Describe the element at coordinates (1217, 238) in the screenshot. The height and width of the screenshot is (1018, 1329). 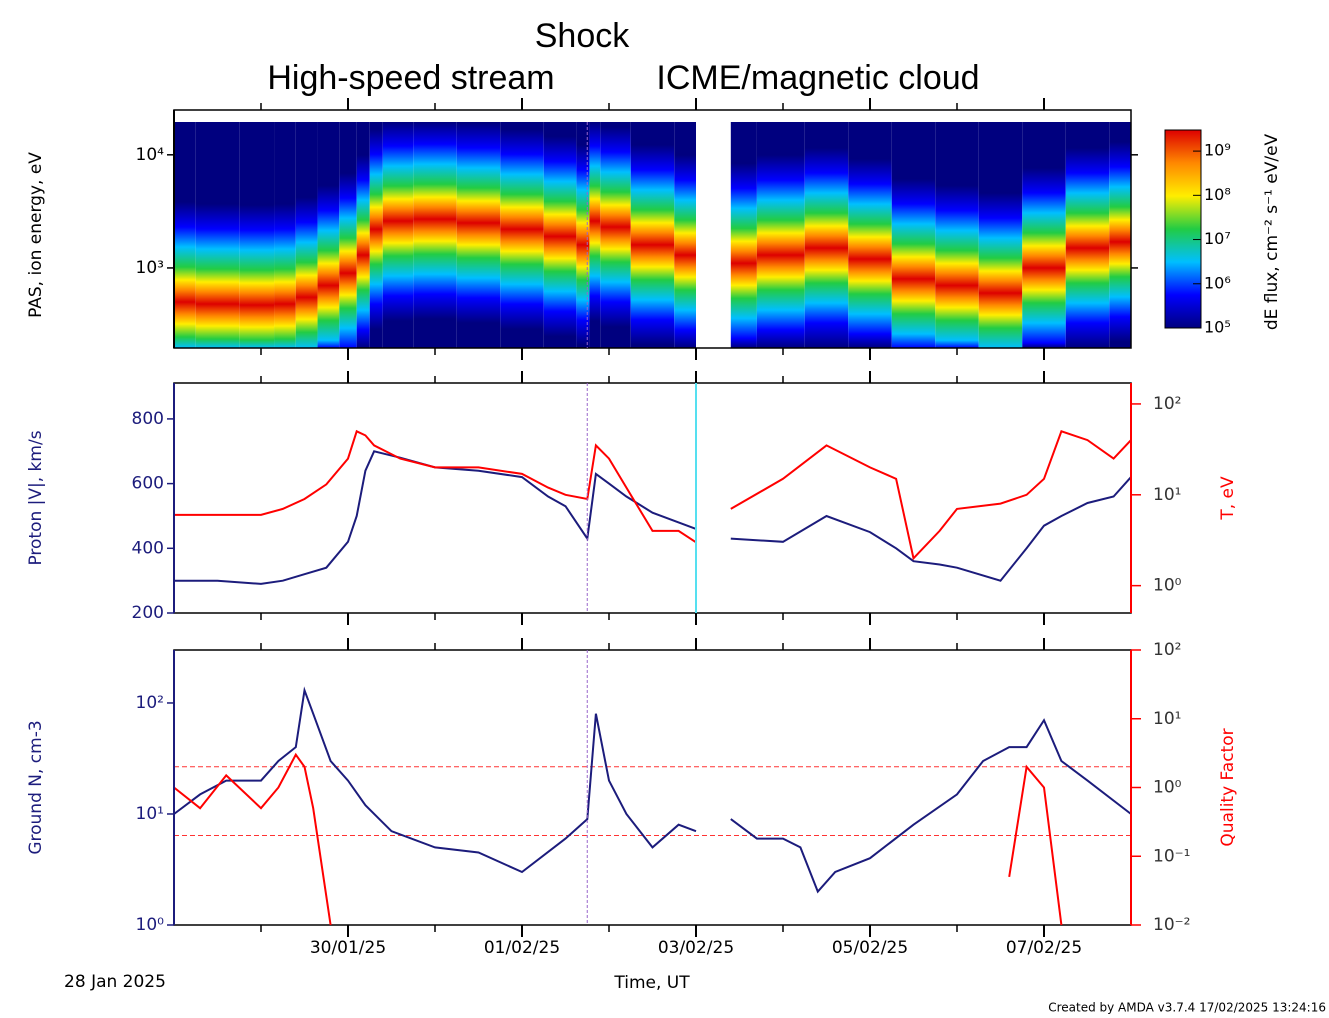
I see `colorbar-tick-label: 10⁷` at that location.